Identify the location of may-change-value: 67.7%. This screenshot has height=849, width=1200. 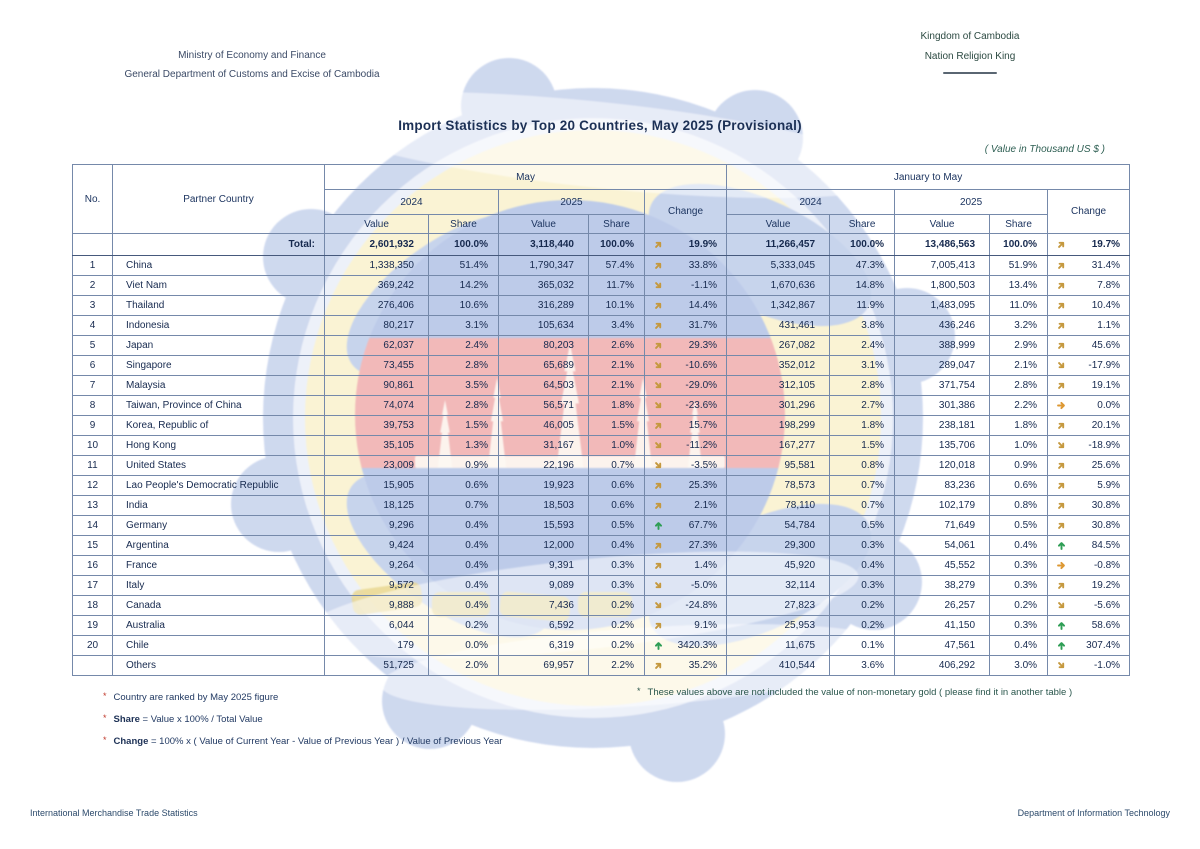
(703, 525).